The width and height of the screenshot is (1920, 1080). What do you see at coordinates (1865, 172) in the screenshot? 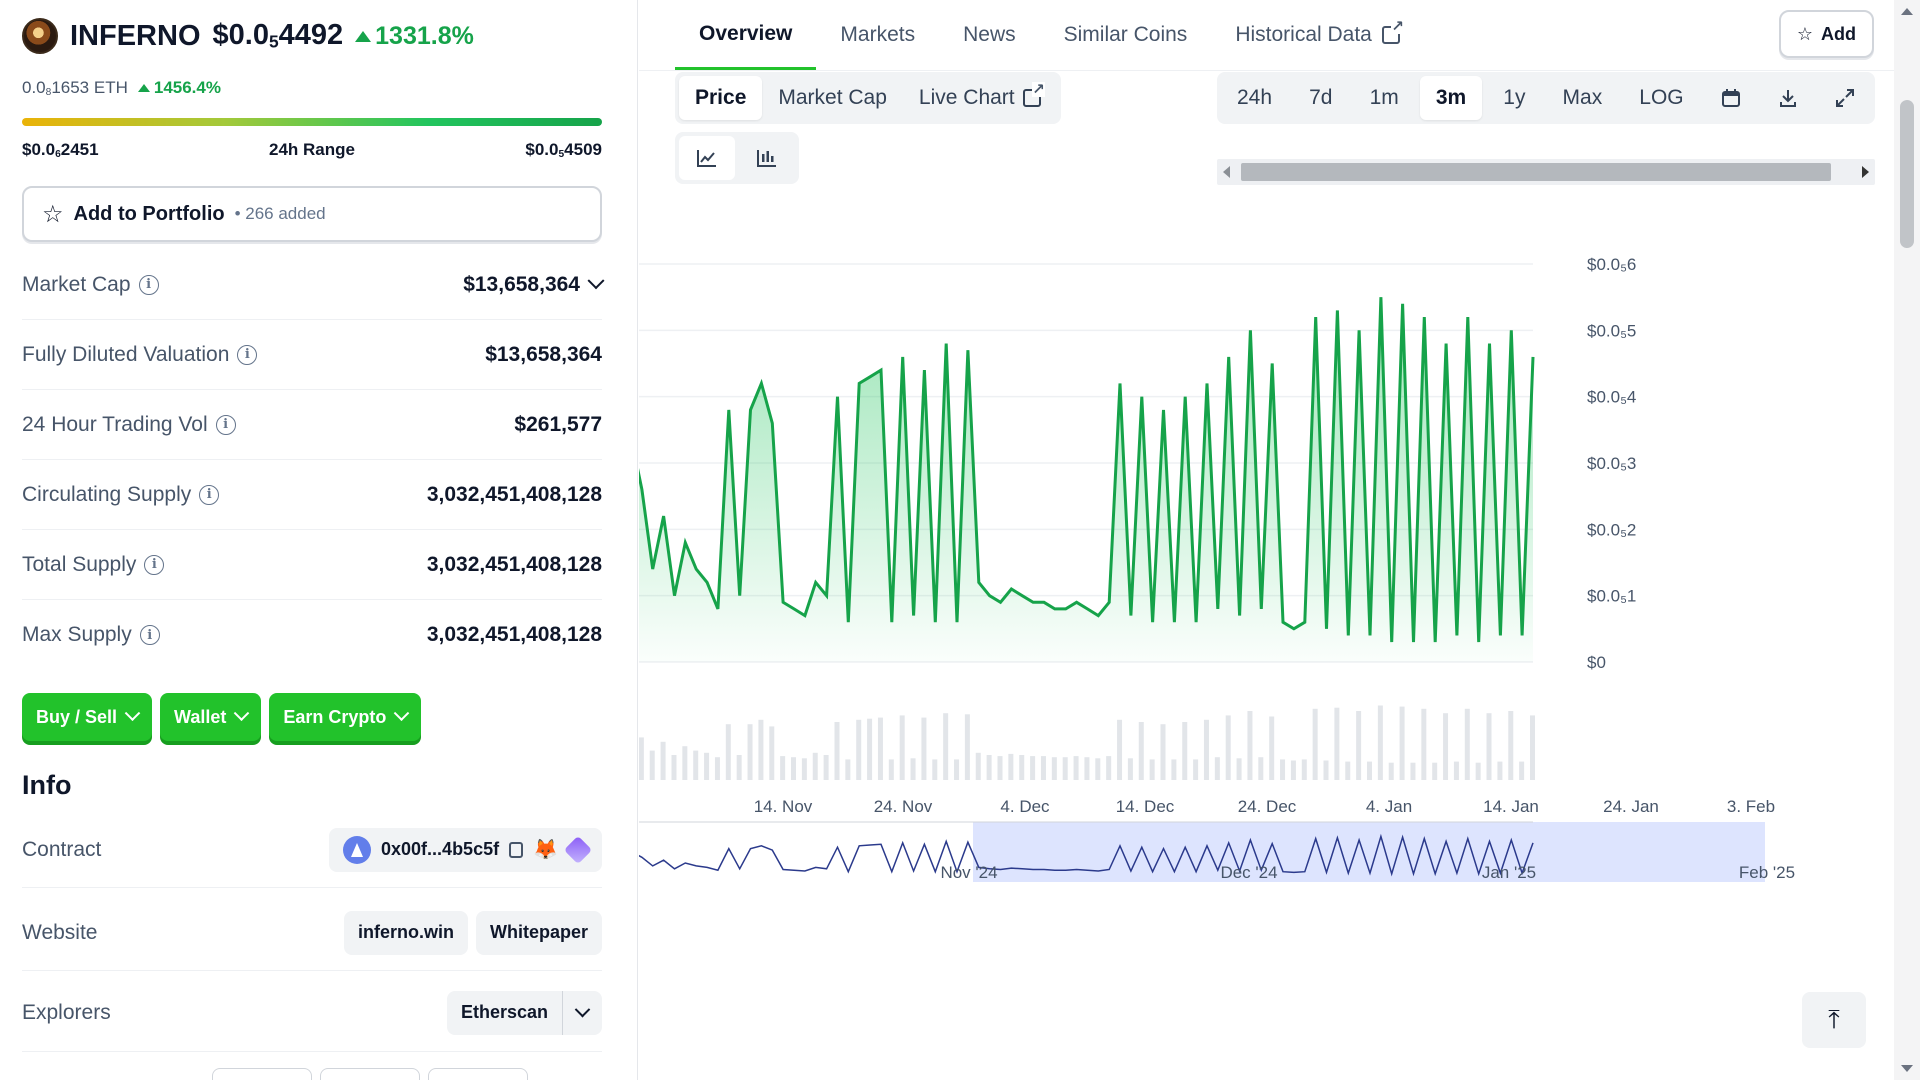
I see `scroll-right-icon` at bounding box center [1865, 172].